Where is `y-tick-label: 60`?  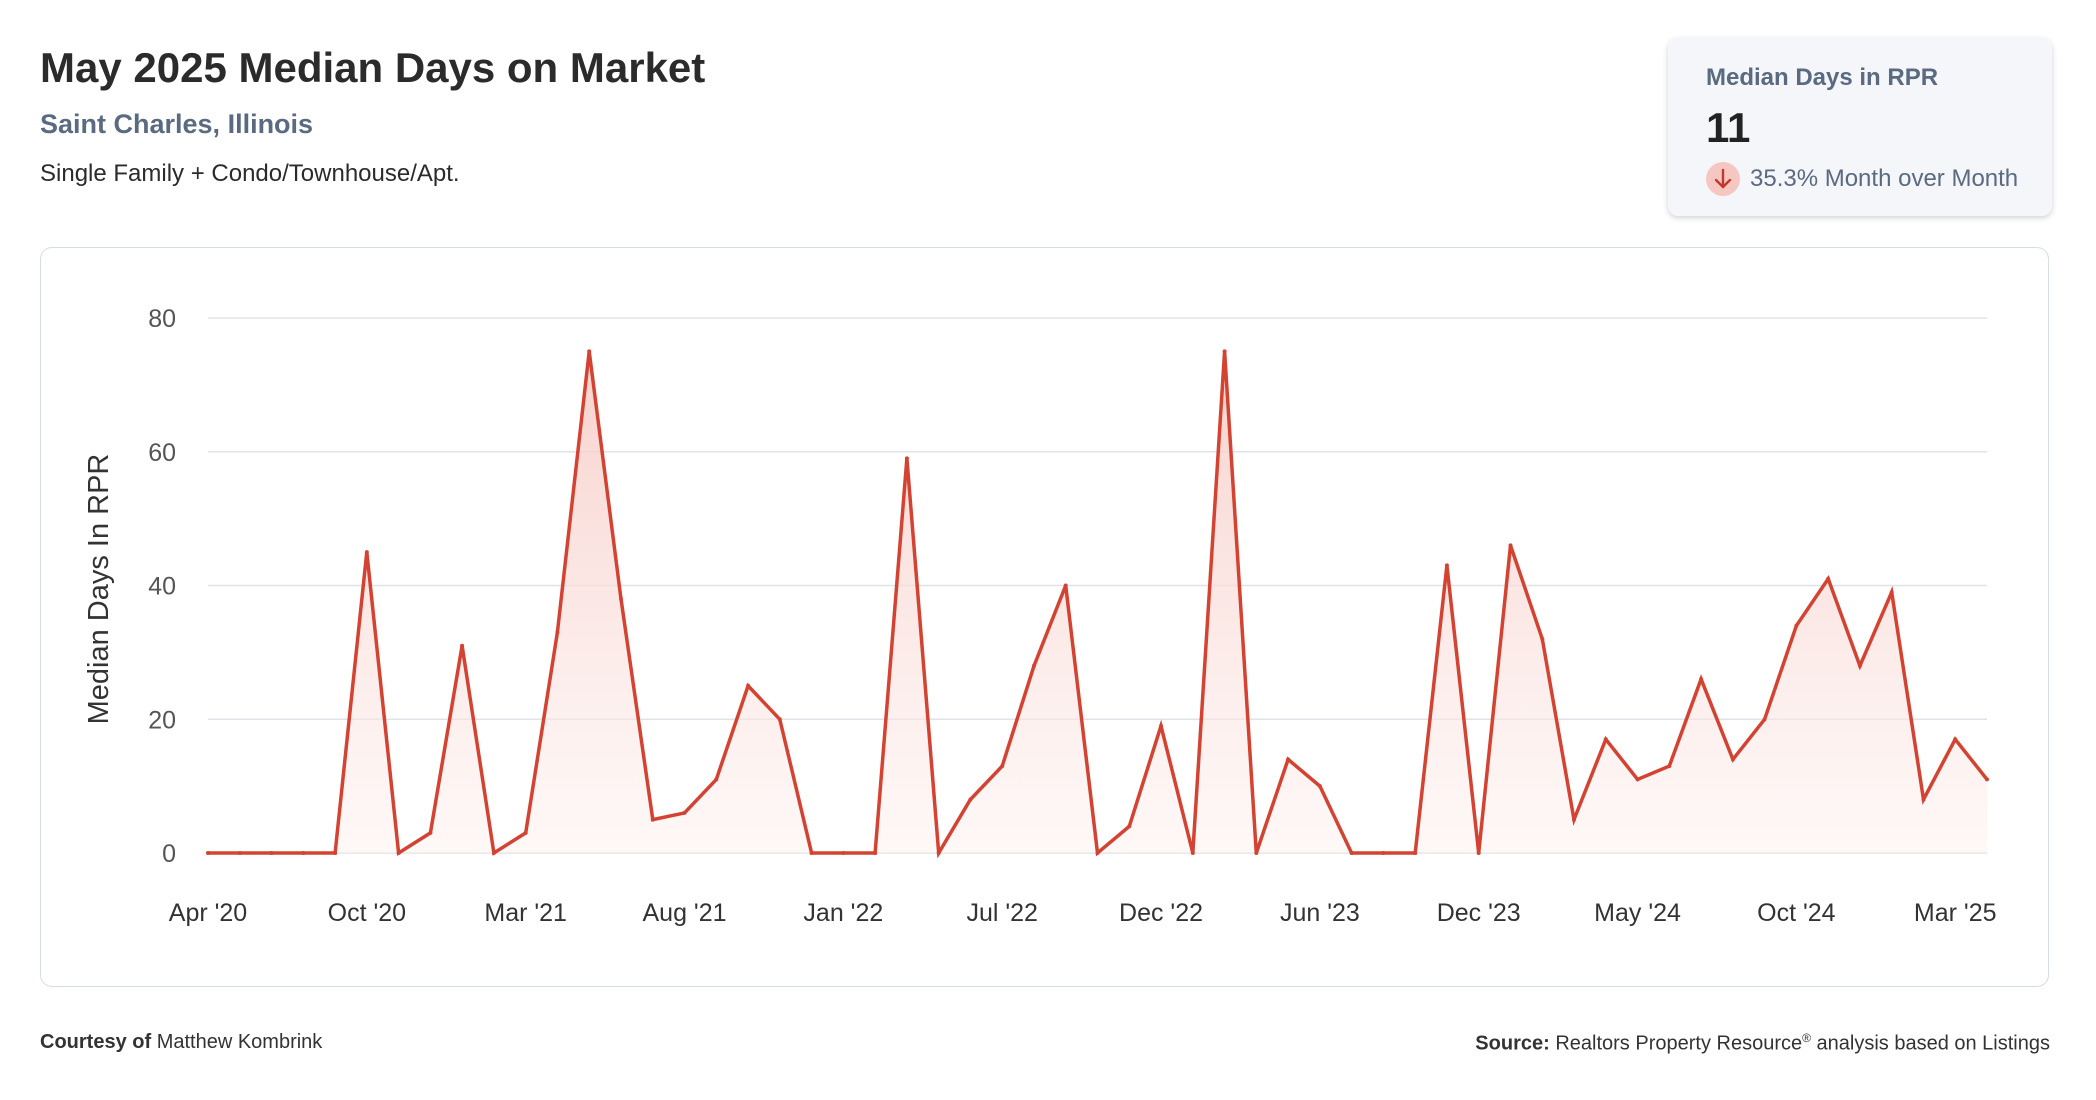
y-tick-label: 60 is located at coordinates (162, 453).